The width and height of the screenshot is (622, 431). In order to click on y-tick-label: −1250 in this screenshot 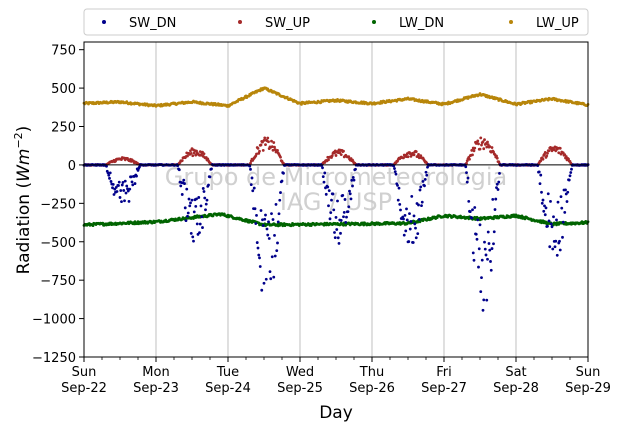, I will do `click(54, 358)`.